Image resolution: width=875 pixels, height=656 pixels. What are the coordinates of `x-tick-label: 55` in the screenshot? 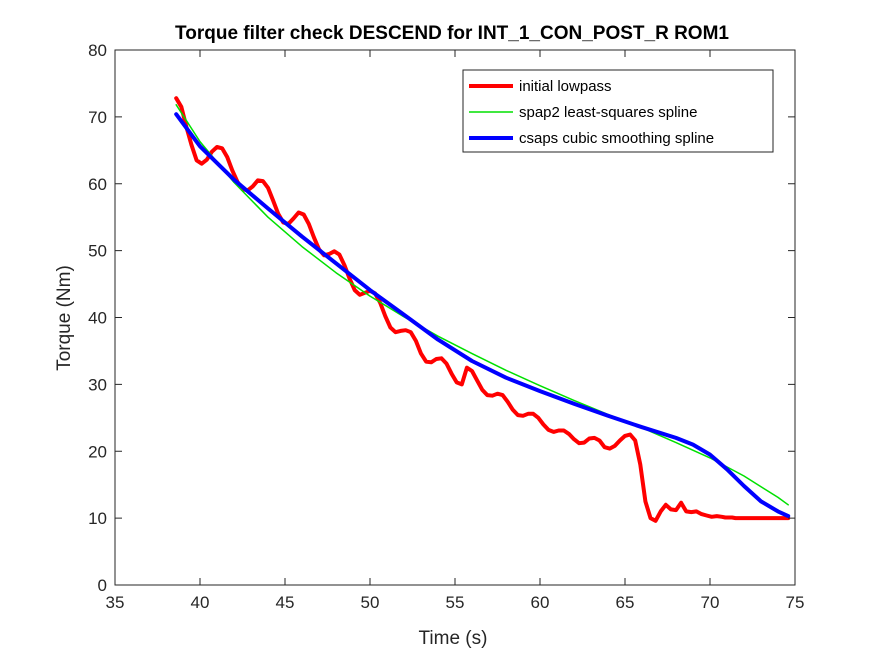 It's located at (455, 602).